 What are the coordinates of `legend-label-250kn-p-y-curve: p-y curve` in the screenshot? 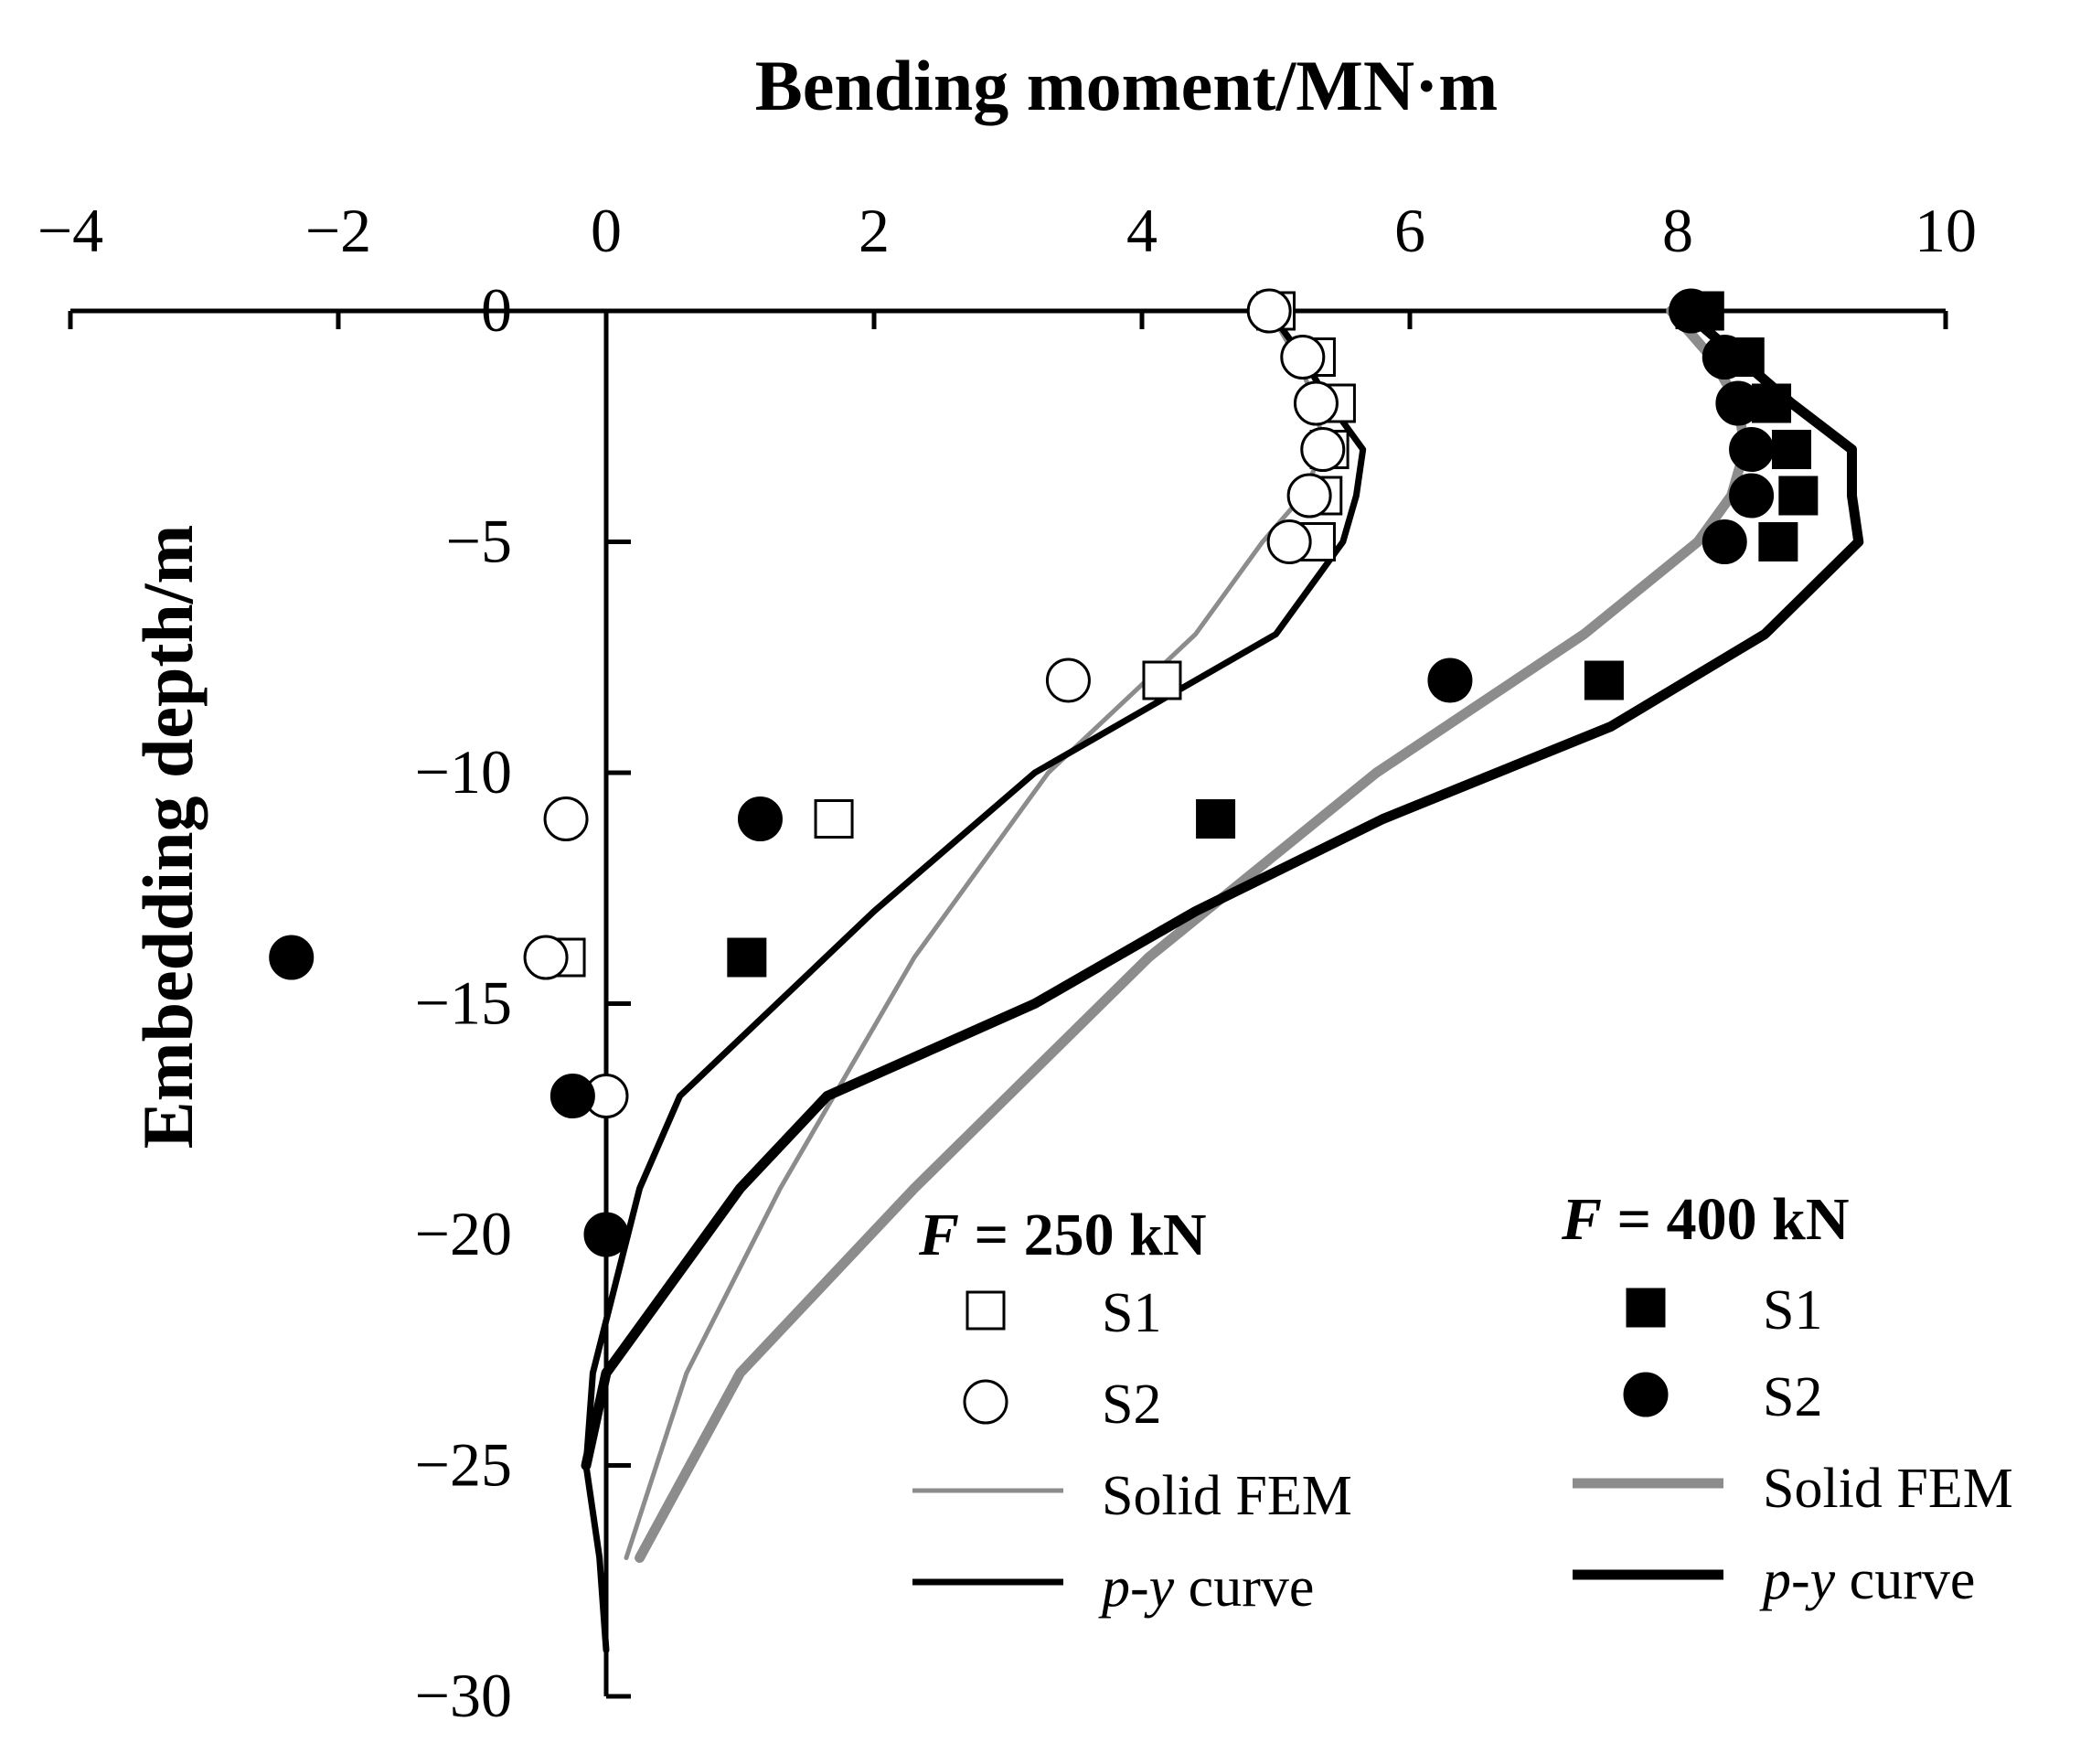 It's located at (1206, 1587).